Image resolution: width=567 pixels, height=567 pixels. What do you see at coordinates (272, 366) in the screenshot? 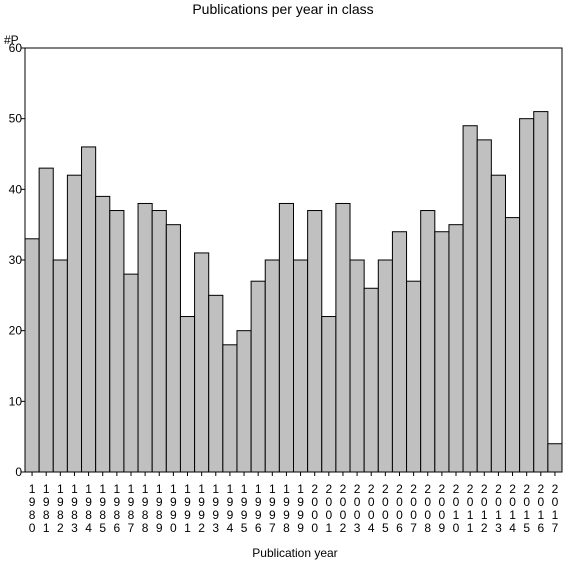
I see `bar-1997` at bounding box center [272, 366].